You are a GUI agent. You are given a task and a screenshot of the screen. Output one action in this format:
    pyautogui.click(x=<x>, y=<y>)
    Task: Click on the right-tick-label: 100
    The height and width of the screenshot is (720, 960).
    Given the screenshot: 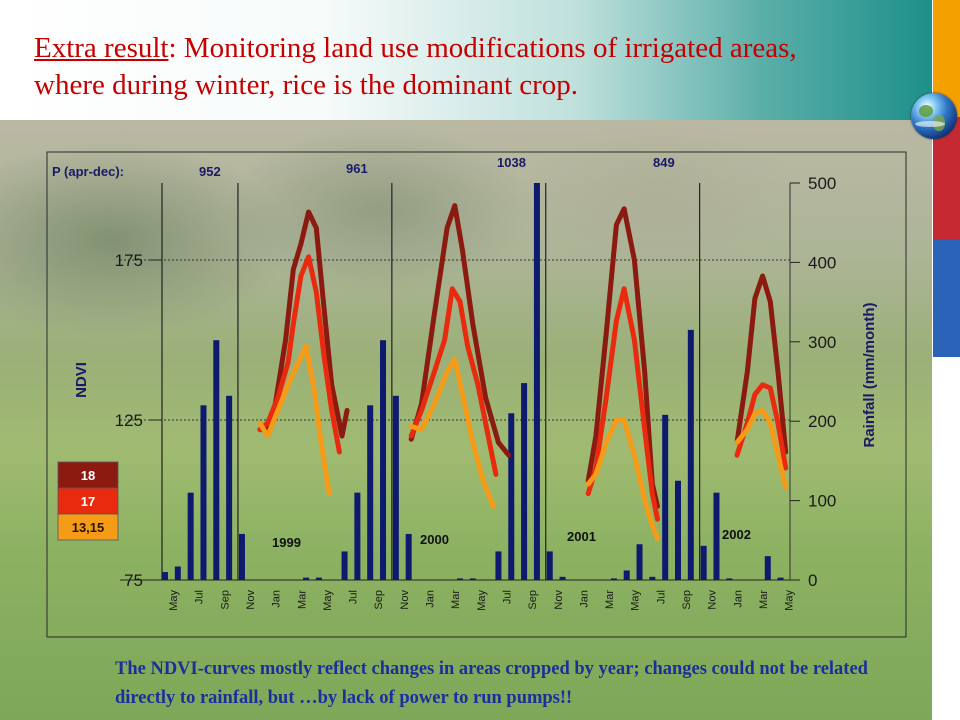 What is the action you would take?
    pyautogui.click(x=822, y=501)
    